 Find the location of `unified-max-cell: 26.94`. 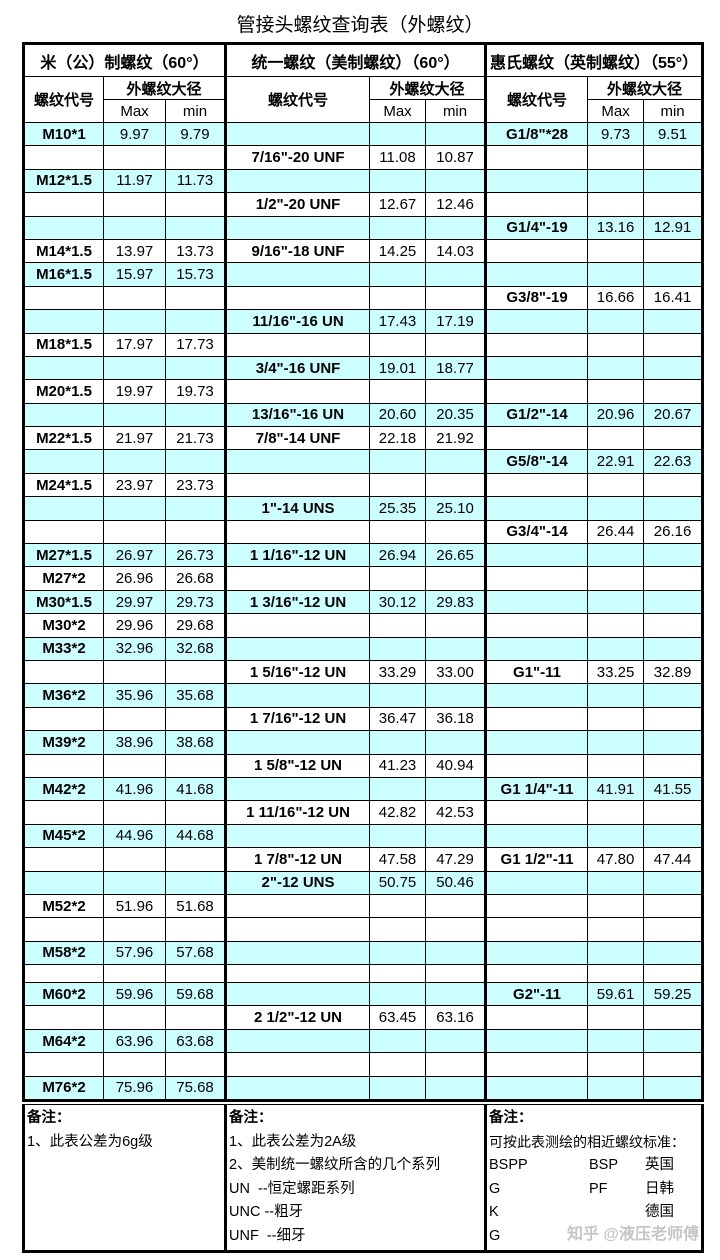

unified-max-cell: 26.94 is located at coordinates (398, 555).